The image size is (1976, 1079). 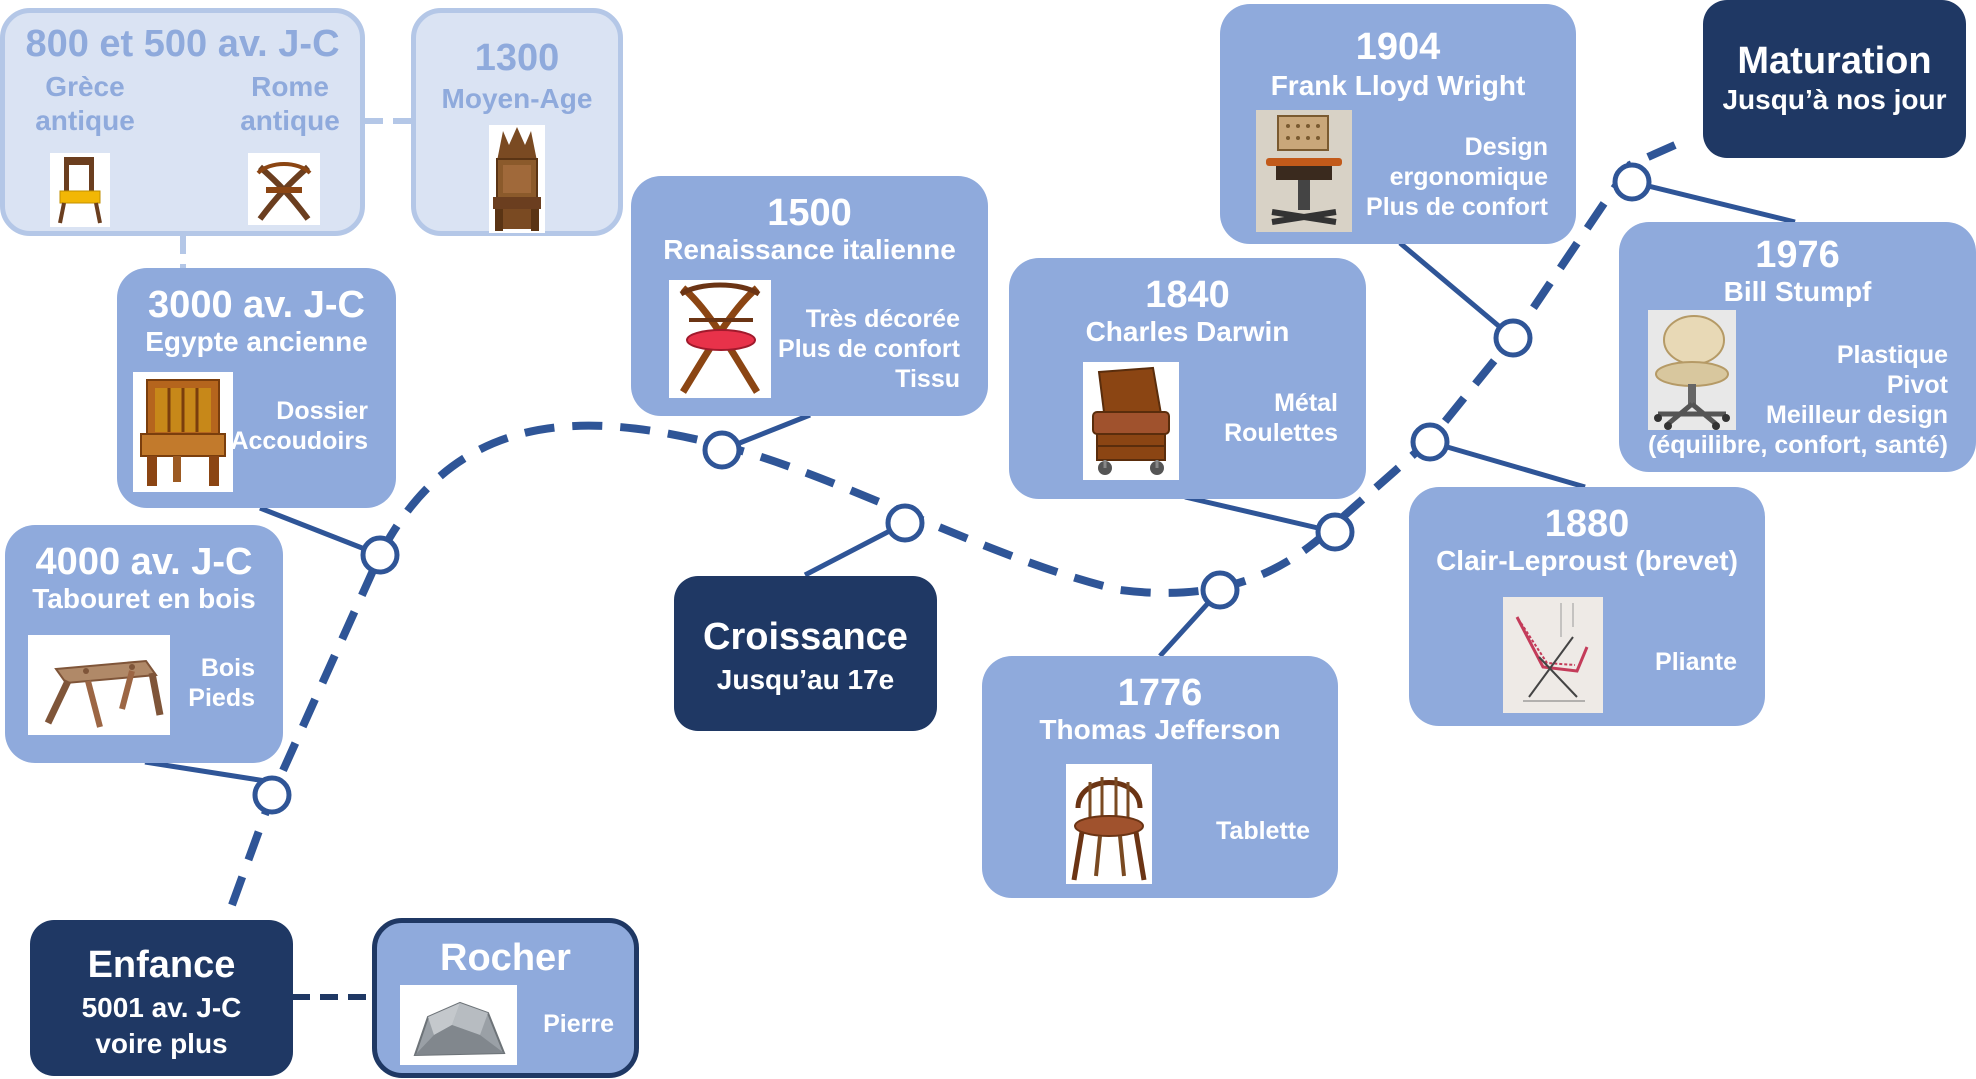 I want to click on milestone-jefferson-year: 1776, so click(x=1160, y=693).